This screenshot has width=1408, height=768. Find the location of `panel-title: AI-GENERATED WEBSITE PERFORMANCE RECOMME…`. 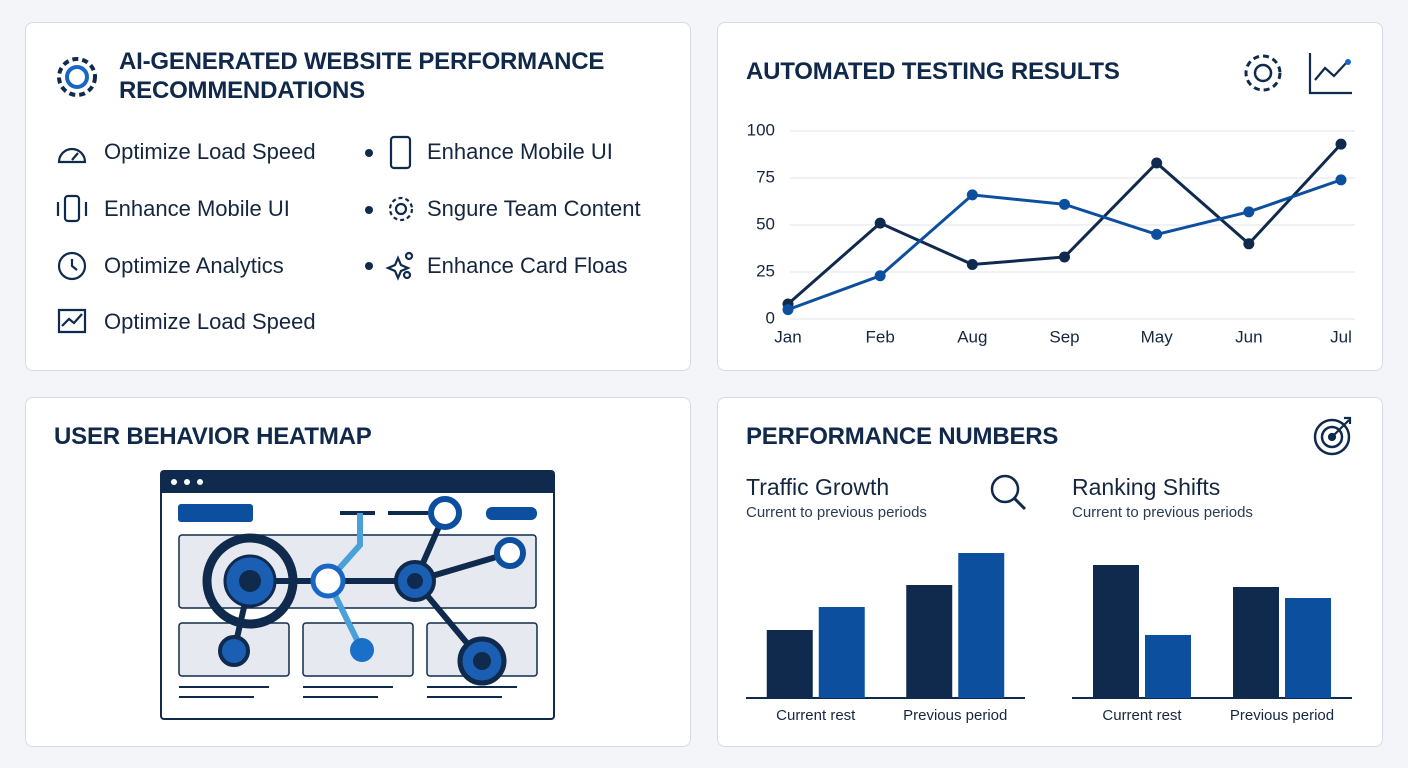

panel-title: AI-GENERATED WEBSITE PERFORMANCE RECOMME… is located at coordinates (362, 76).